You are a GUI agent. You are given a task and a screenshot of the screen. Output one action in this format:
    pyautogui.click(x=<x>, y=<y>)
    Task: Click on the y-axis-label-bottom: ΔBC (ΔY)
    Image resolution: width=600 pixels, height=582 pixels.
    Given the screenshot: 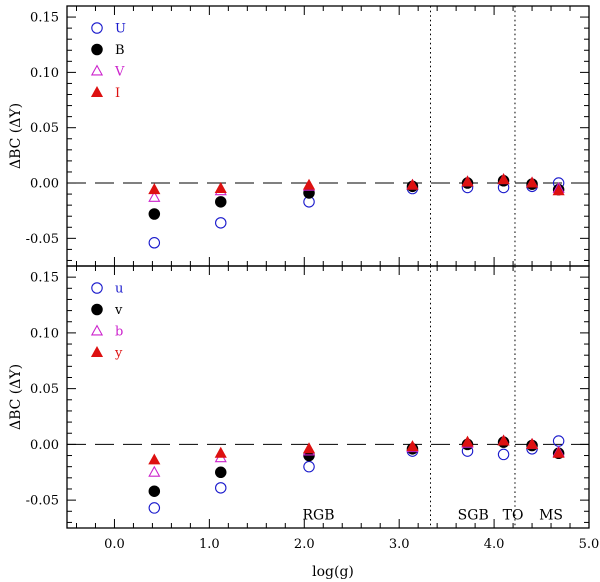 What is the action you would take?
    pyautogui.click(x=16, y=397)
    